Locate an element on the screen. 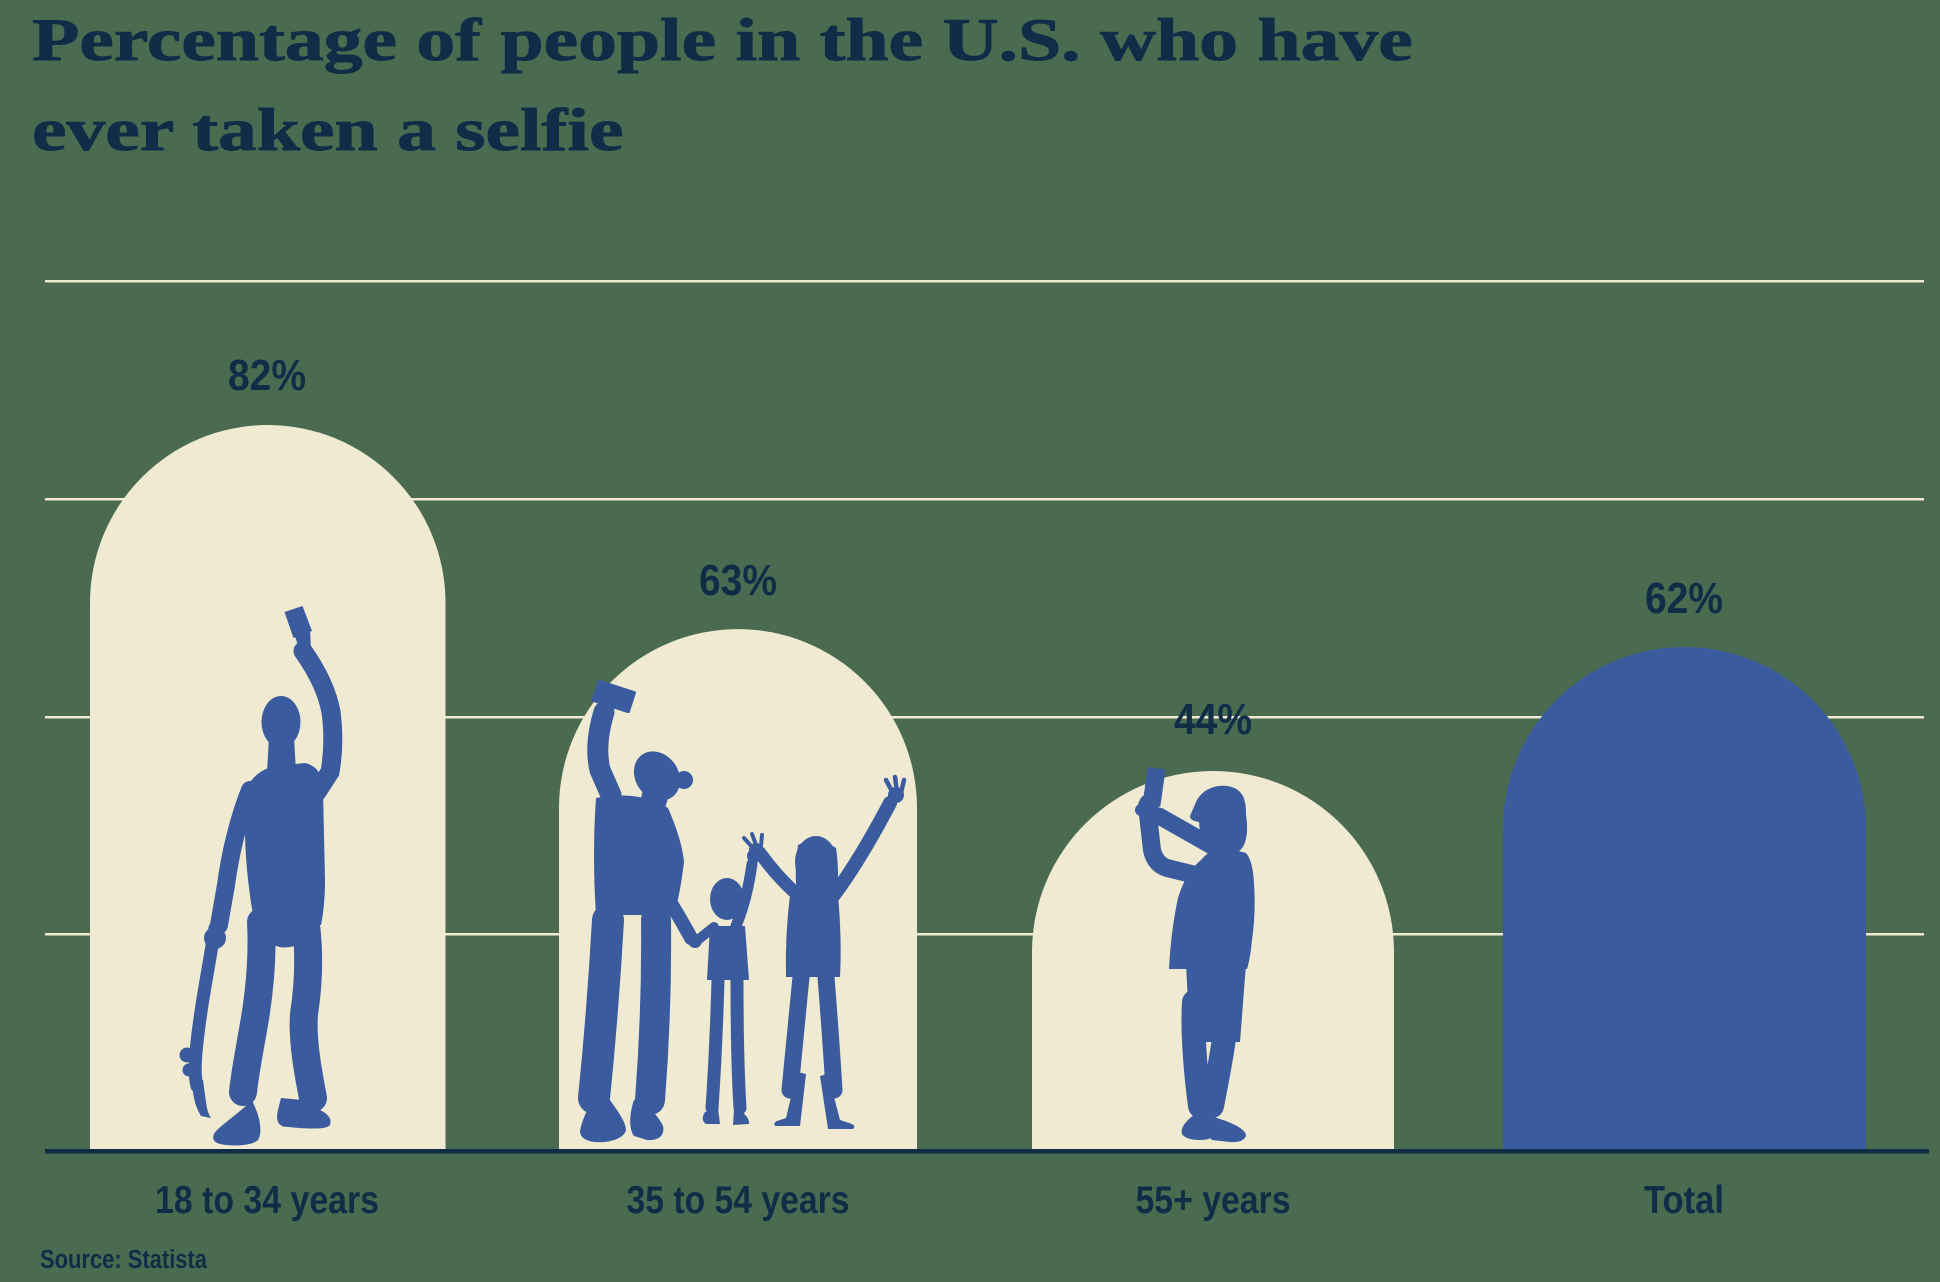  svg-text: 63% is located at coordinates (738, 580).